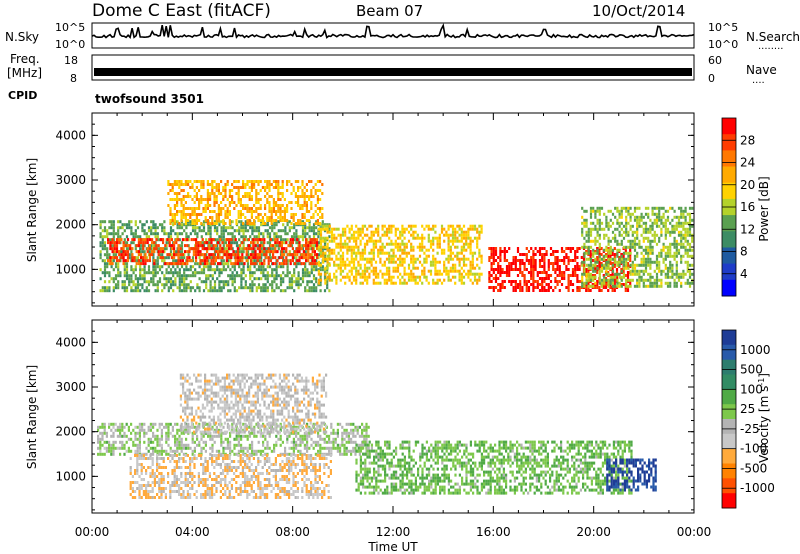 This screenshot has width=800, height=554. Describe the element at coordinates (70, 269) in the screenshot. I see `power-ytick-0: 1000` at that location.